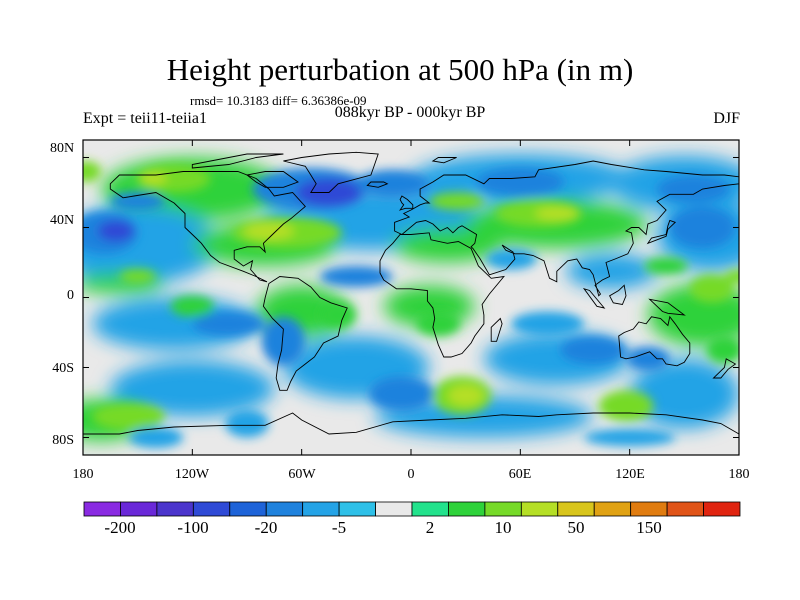  Describe the element at coordinates (266, 527) in the screenshot. I see `colorbar-label: -20` at that location.